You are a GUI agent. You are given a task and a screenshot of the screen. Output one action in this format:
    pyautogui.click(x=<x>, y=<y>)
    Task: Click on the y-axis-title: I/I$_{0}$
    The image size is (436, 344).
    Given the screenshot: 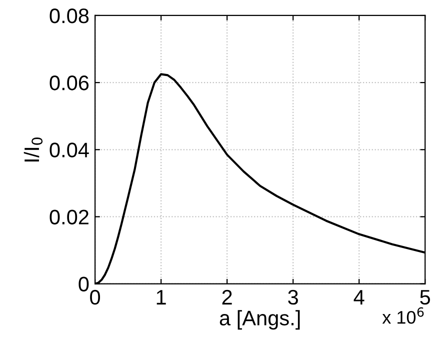 What is the action you would take?
    pyautogui.click(x=33, y=150)
    